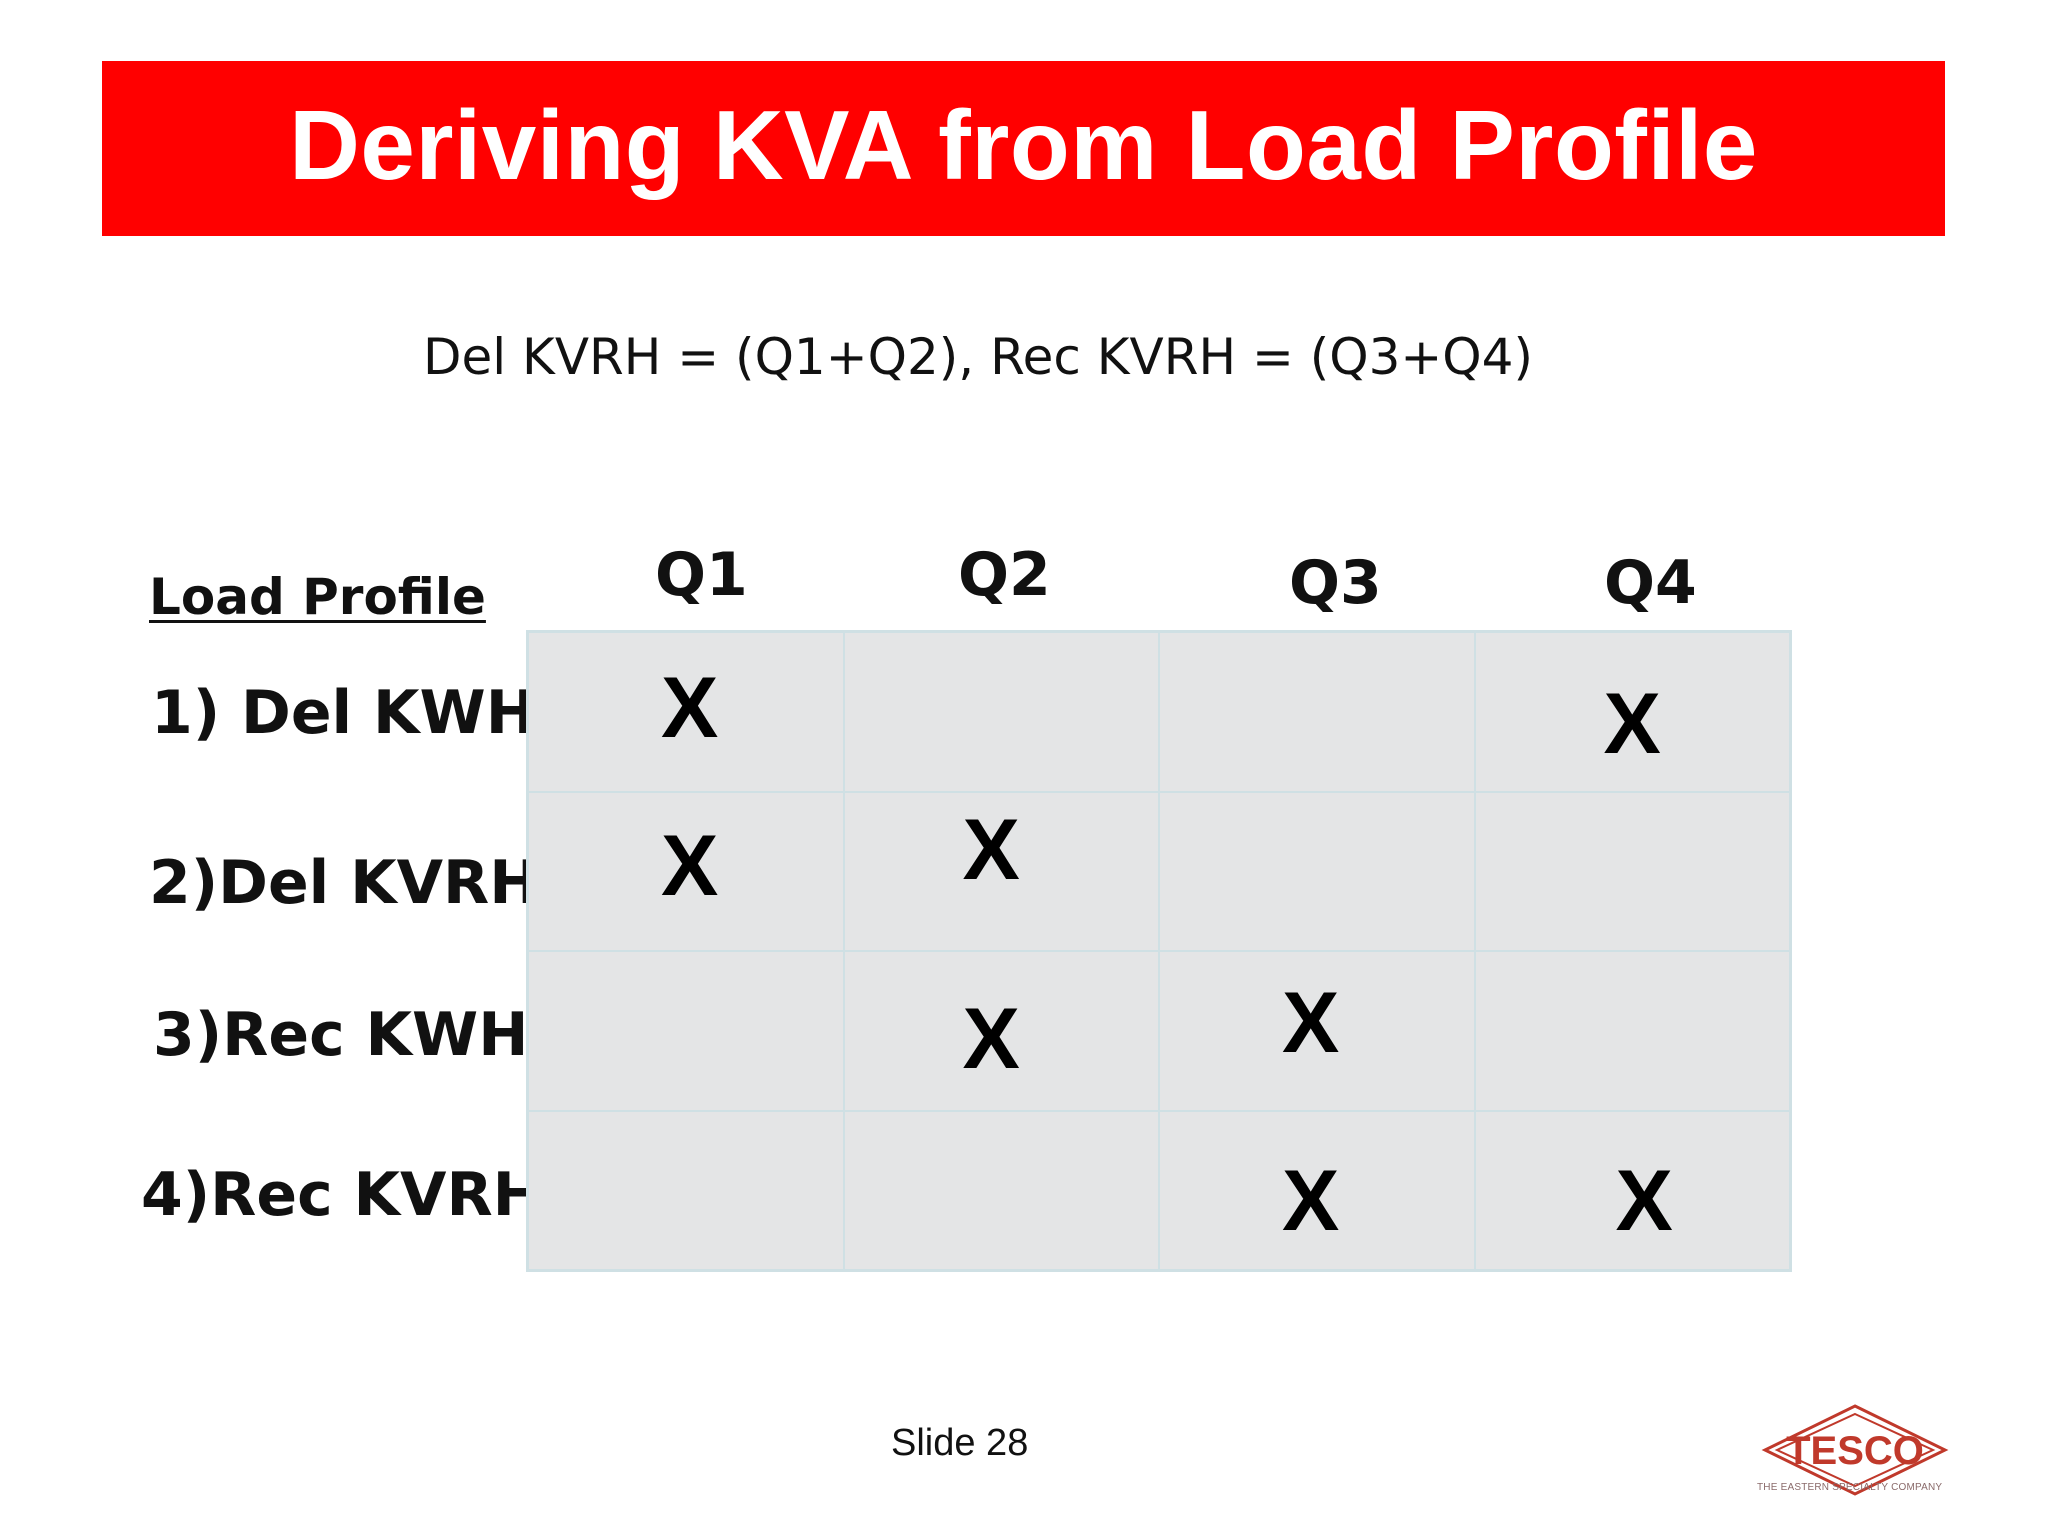 This screenshot has height=1536, width=2048. I want to click on row-label-del-kwh: 1) Del KWH, so click(343, 713).